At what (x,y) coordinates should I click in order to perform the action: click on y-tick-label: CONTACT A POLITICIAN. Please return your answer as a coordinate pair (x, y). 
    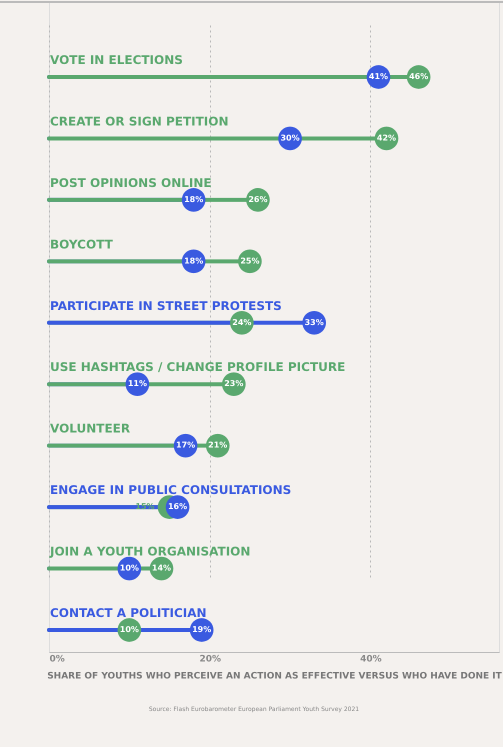
    Looking at the image, I should click on (128, 613).